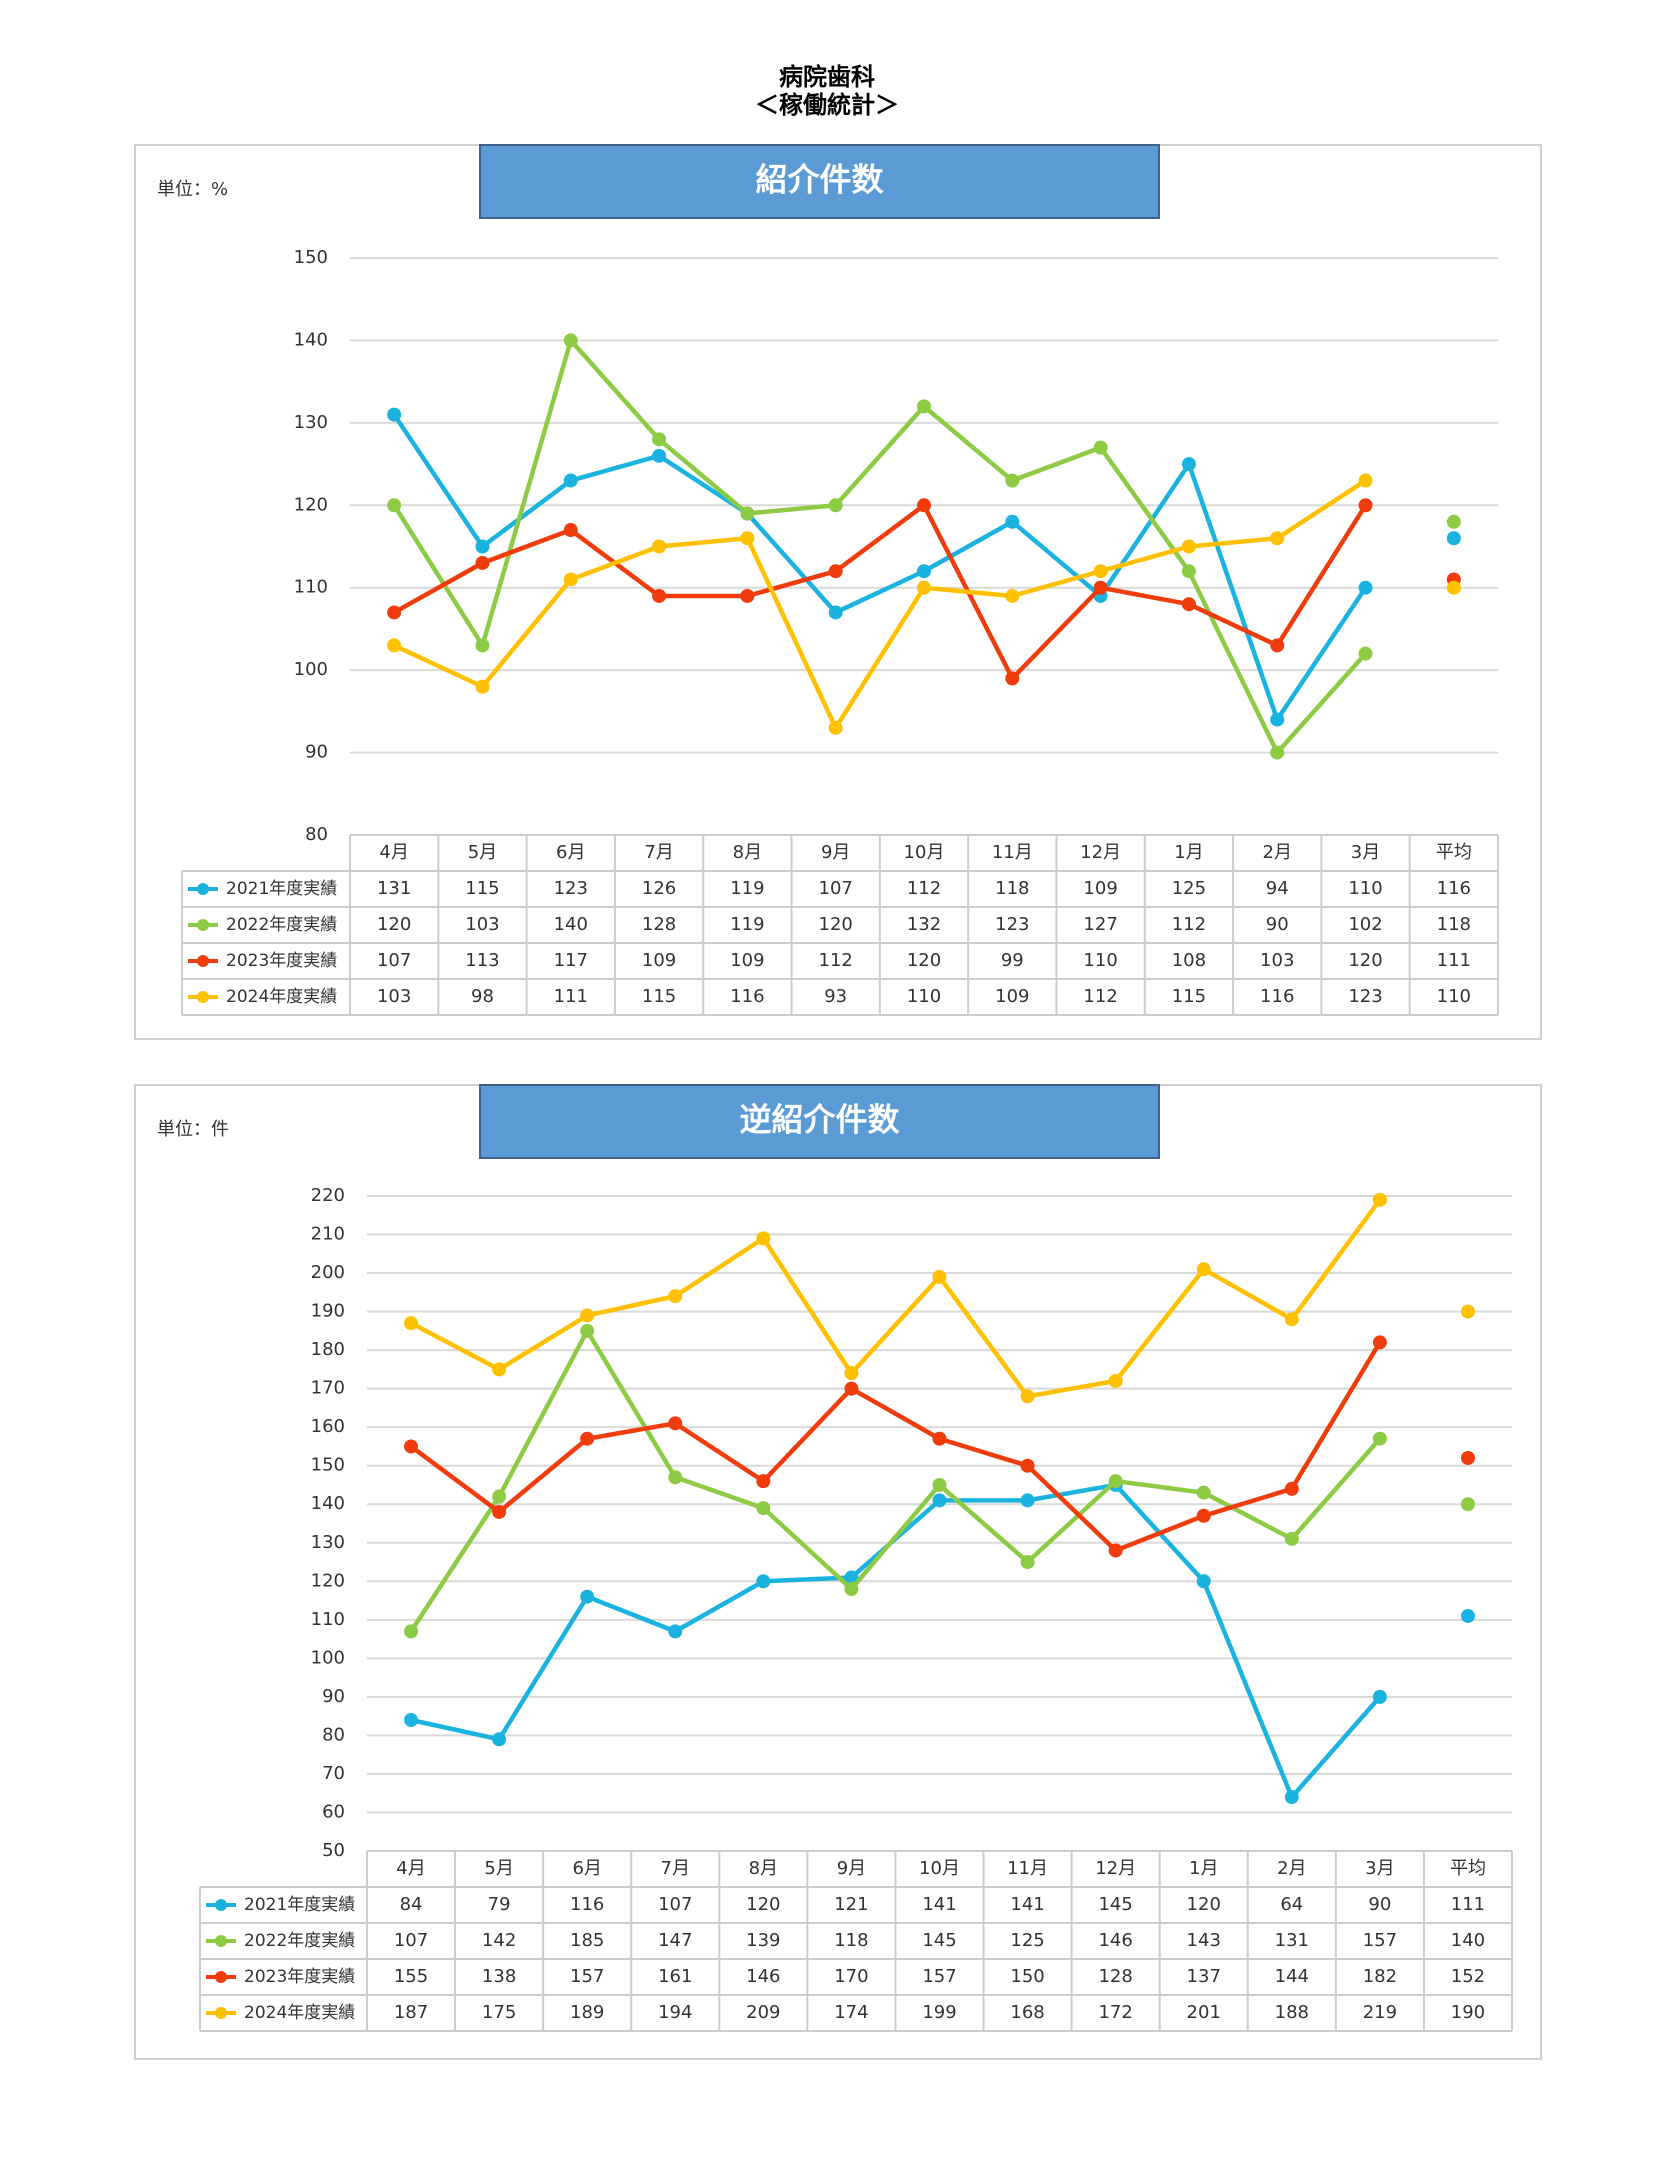 The width and height of the screenshot is (1654, 2179). Describe the element at coordinates (328, 1234) in the screenshot. I see `y-tick-label: 210` at that location.